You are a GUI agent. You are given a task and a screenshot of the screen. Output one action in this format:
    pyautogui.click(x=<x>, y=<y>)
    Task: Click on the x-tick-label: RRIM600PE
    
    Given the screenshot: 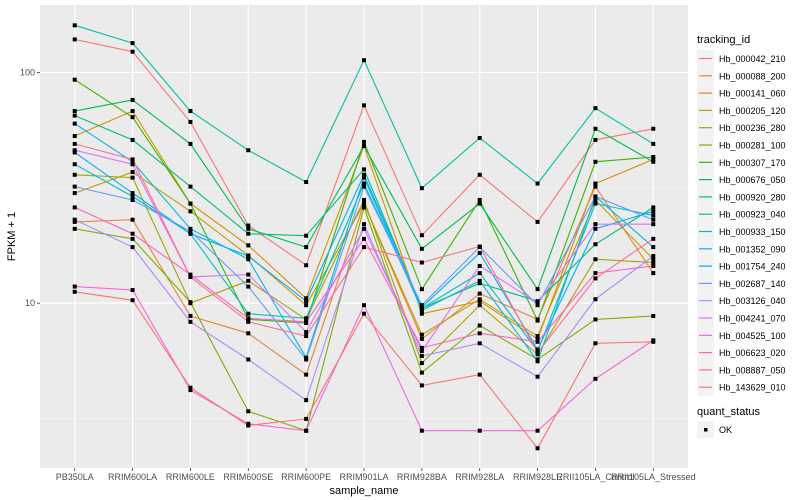 What is the action you would take?
    pyautogui.click(x=306, y=477)
    